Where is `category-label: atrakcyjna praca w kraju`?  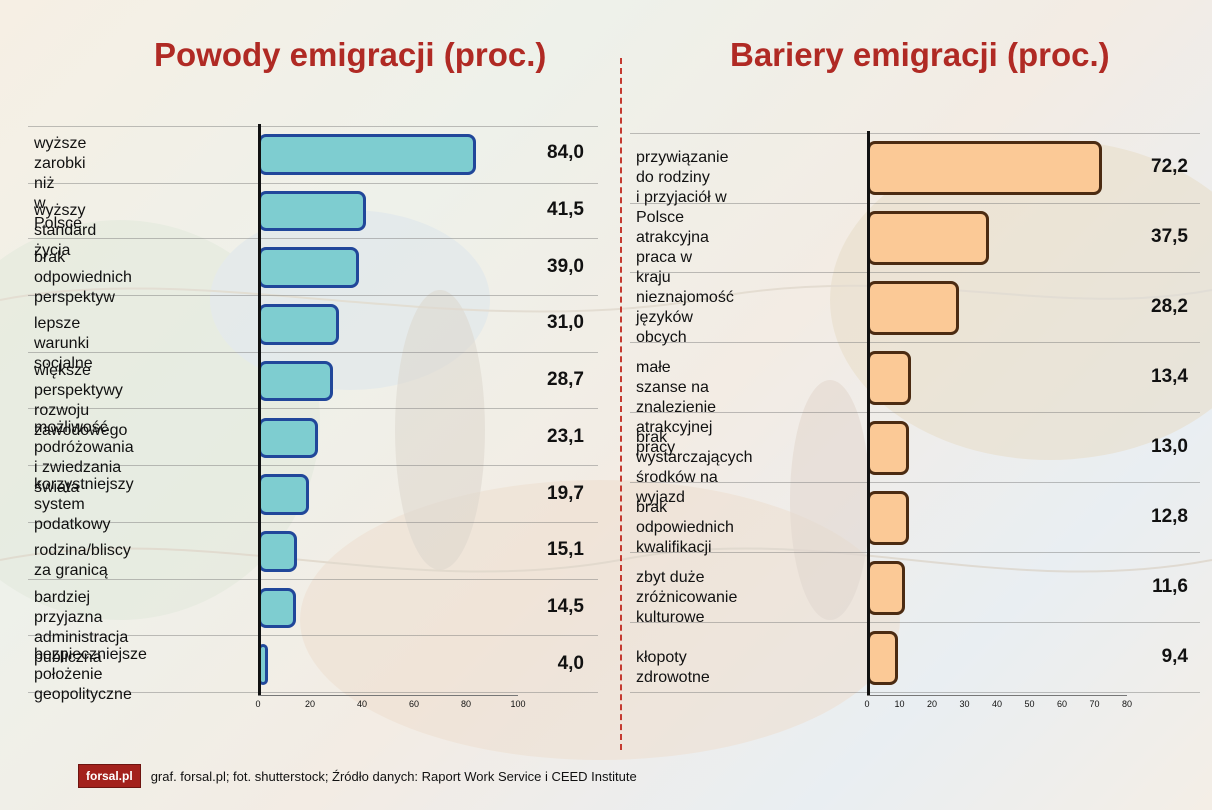
category-label: atrakcyjna praca w kraju is located at coordinates (672, 257).